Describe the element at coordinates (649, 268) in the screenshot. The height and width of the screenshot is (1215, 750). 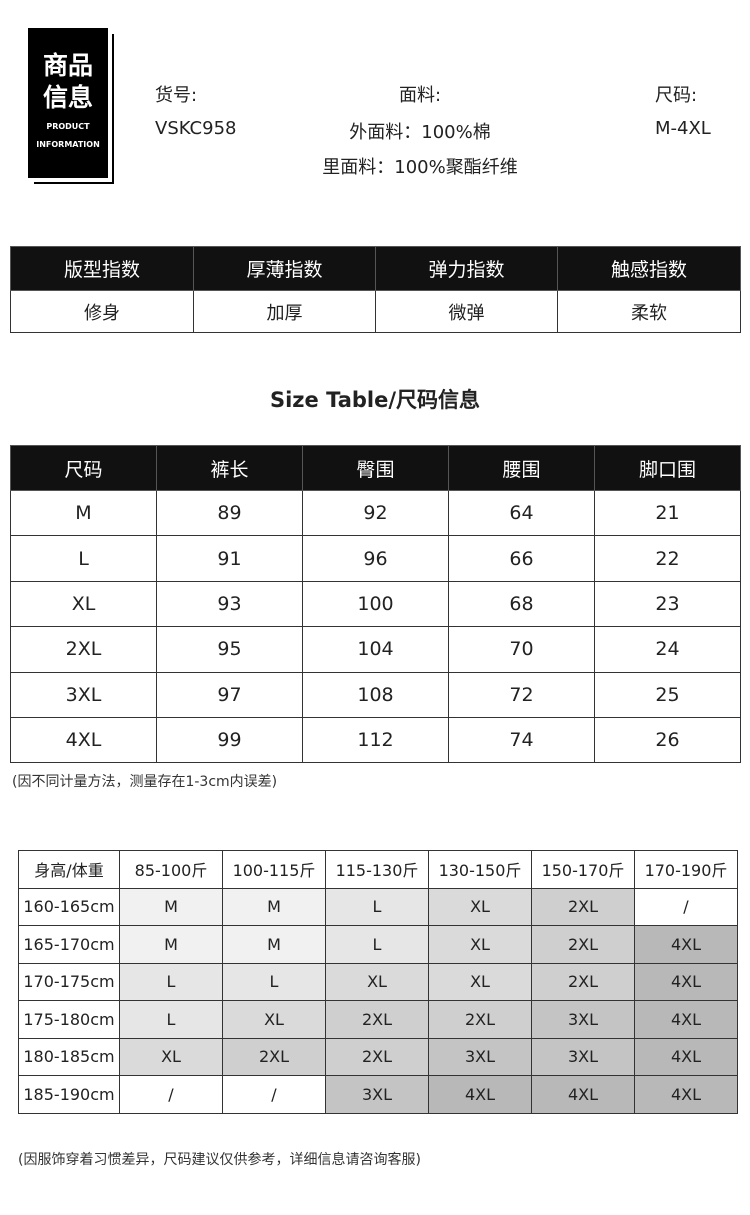
I see `table-cell: 触感指数` at that location.